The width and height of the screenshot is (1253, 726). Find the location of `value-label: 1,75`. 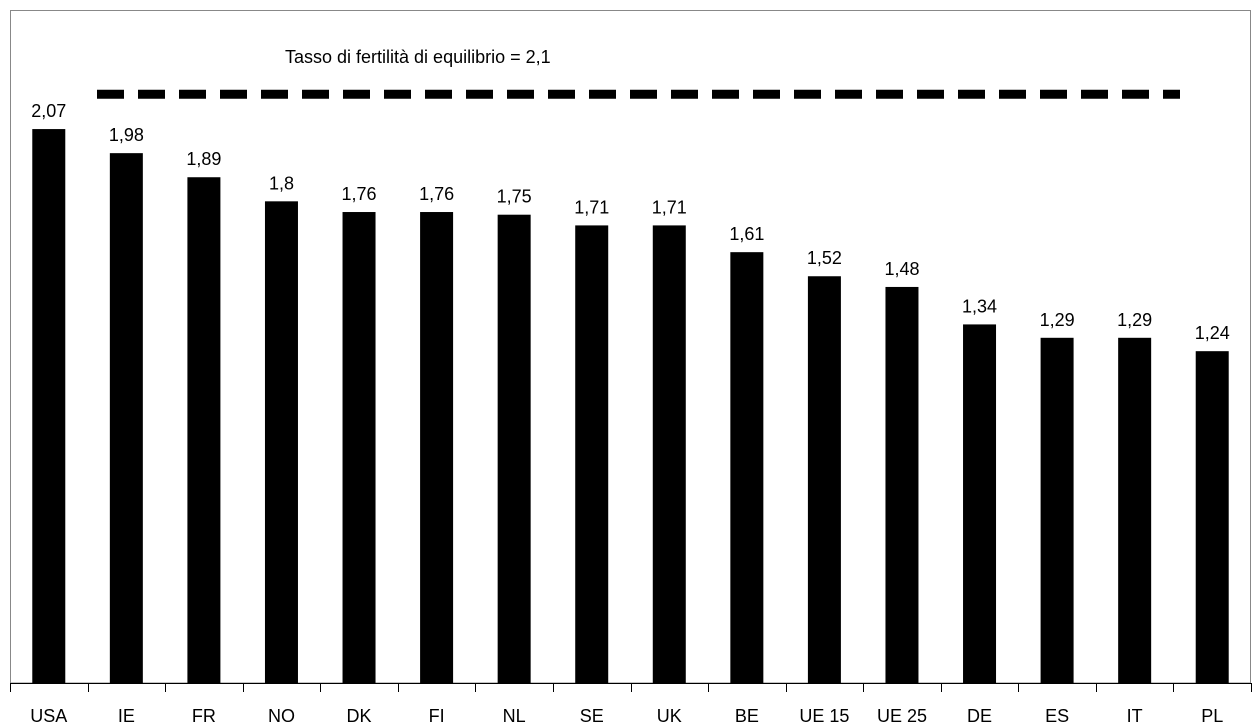

value-label: 1,75 is located at coordinates (514, 197).